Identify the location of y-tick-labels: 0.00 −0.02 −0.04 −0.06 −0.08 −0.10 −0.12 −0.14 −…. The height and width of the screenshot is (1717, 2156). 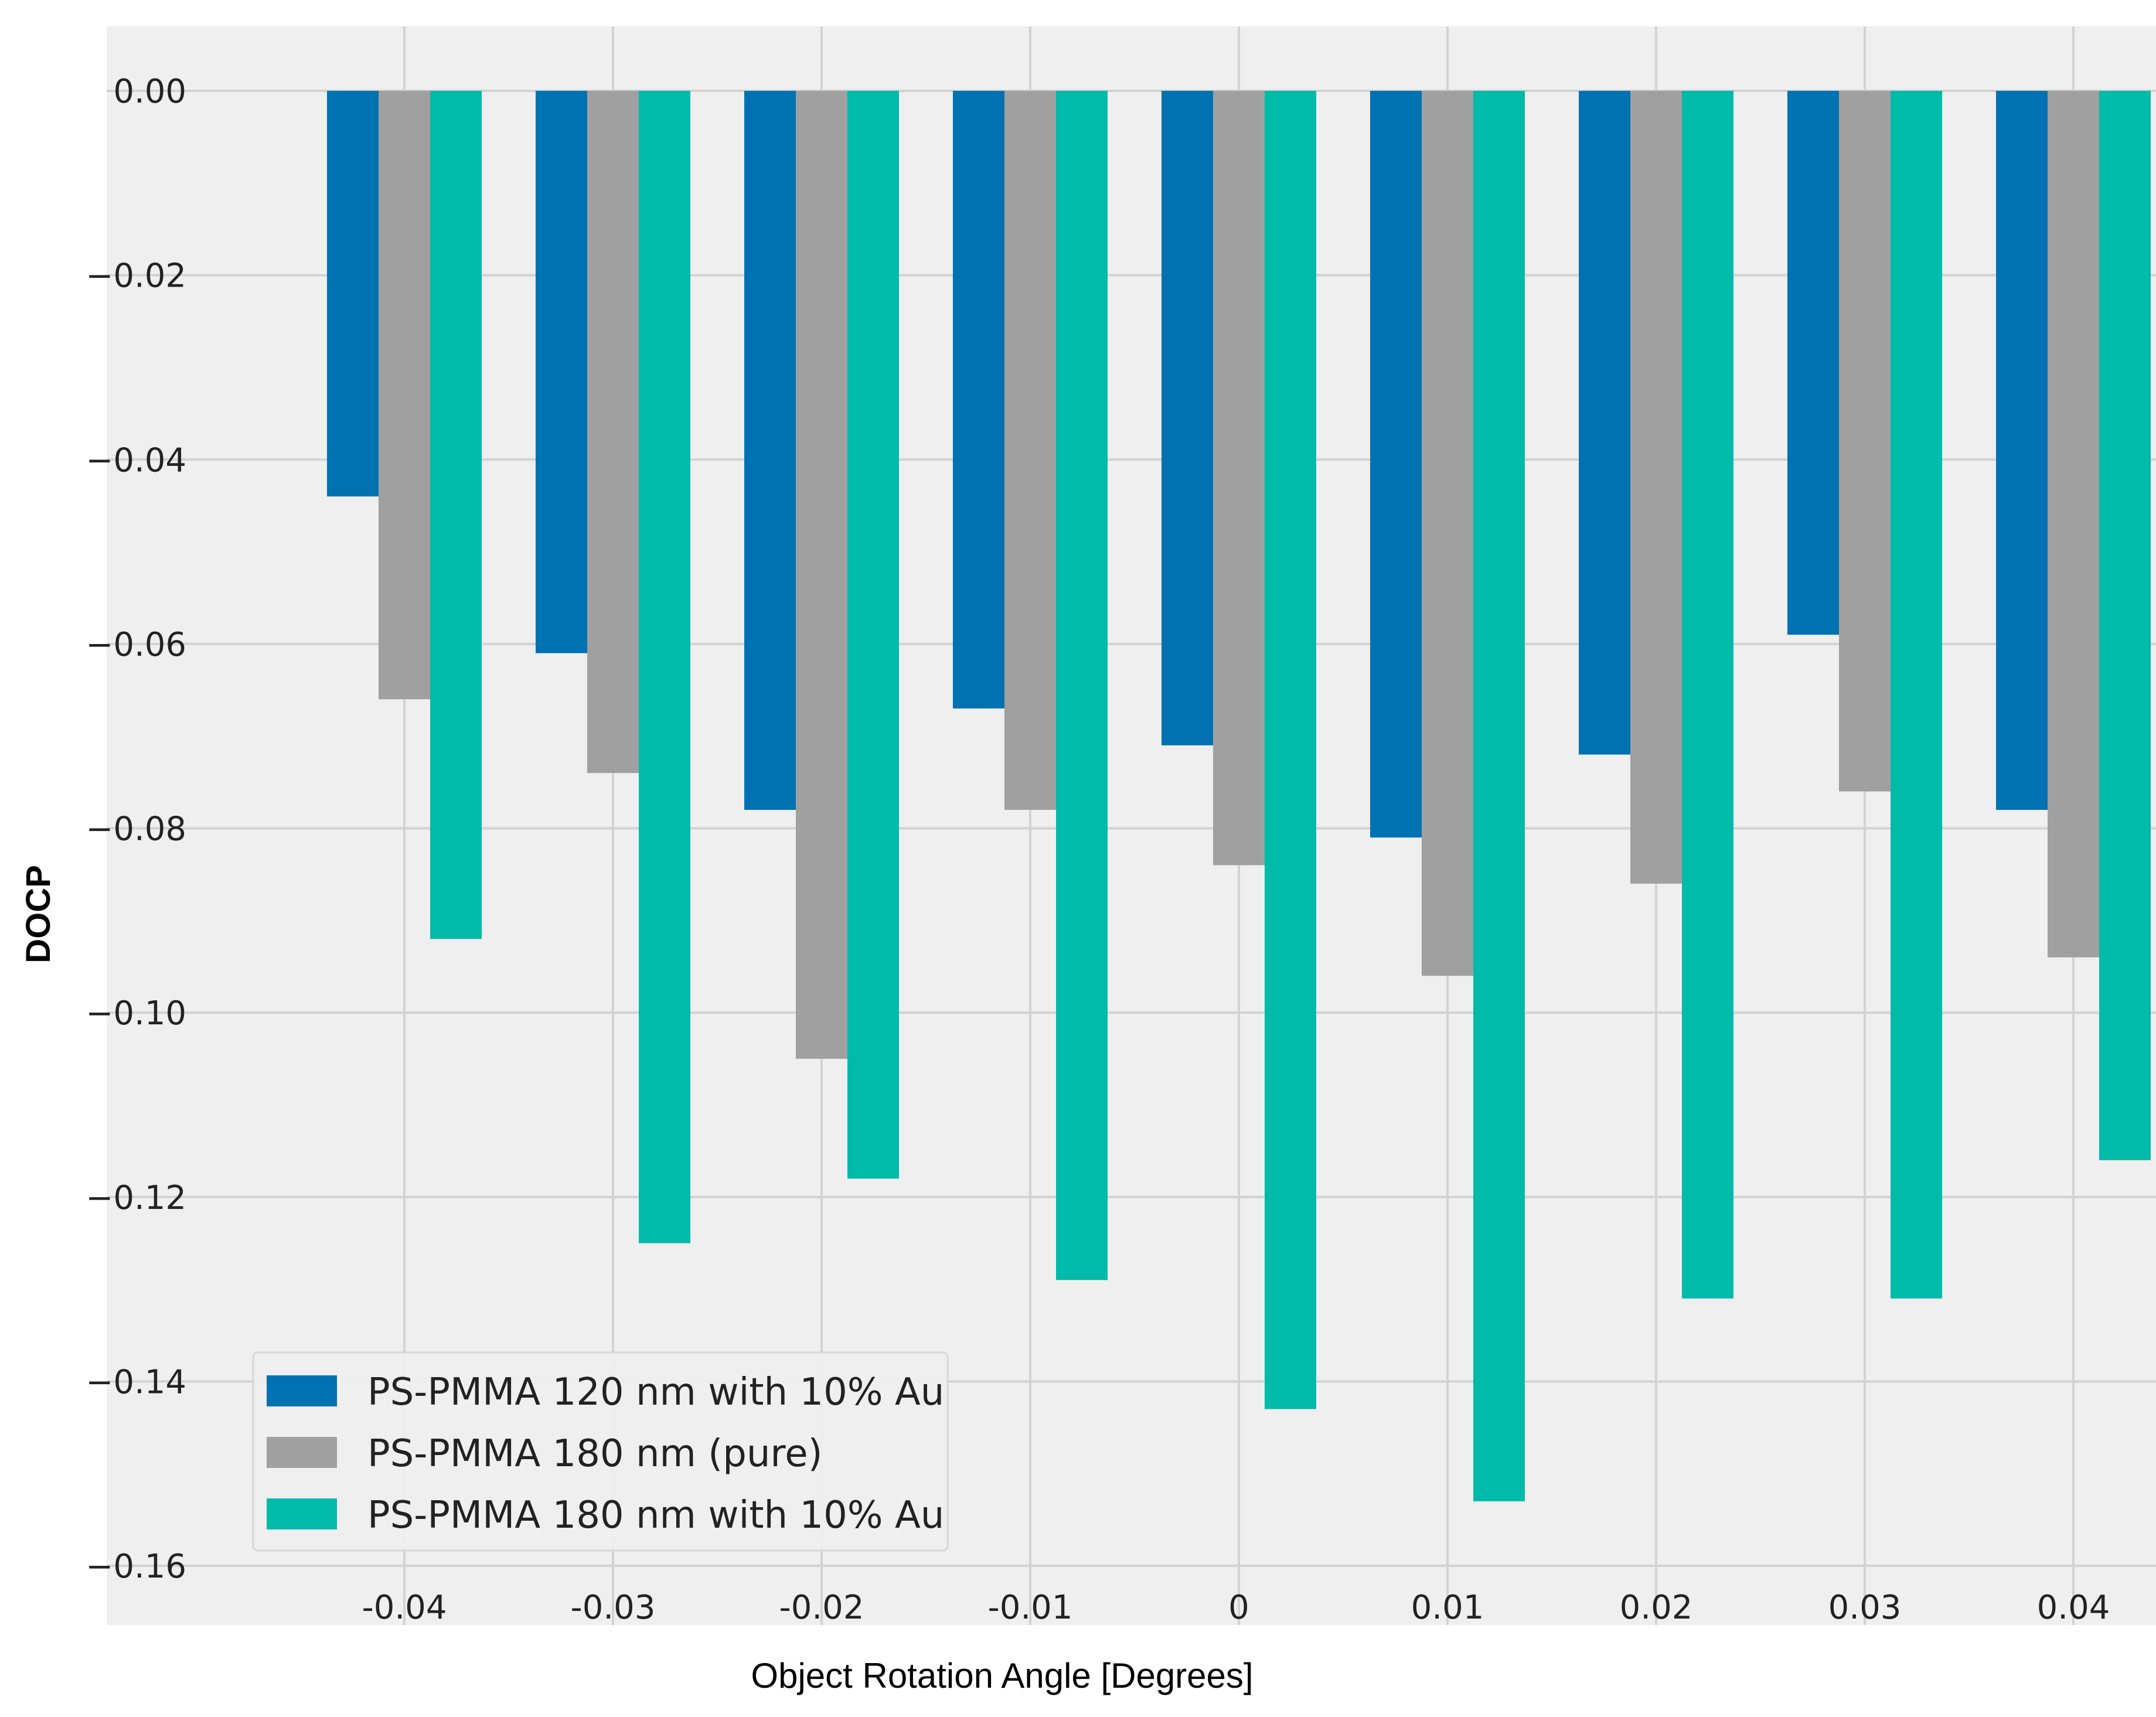
(136, 829).